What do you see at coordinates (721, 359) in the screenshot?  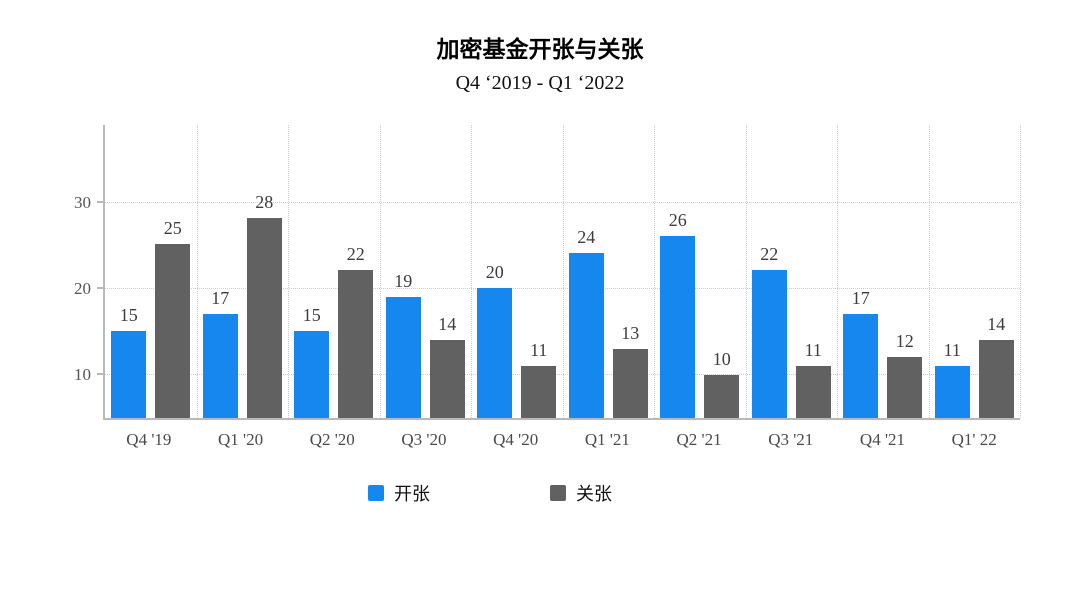 I see `bar-value-label: 10` at bounding box center [721, 359].